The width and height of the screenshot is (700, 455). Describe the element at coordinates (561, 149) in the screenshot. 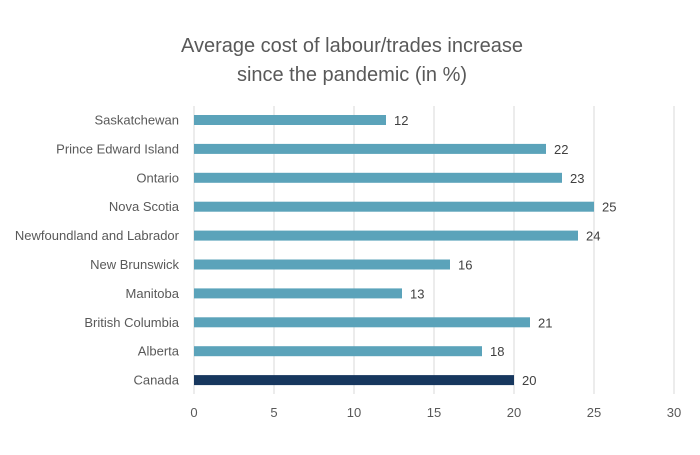

I see `data-label: 22` at that location.